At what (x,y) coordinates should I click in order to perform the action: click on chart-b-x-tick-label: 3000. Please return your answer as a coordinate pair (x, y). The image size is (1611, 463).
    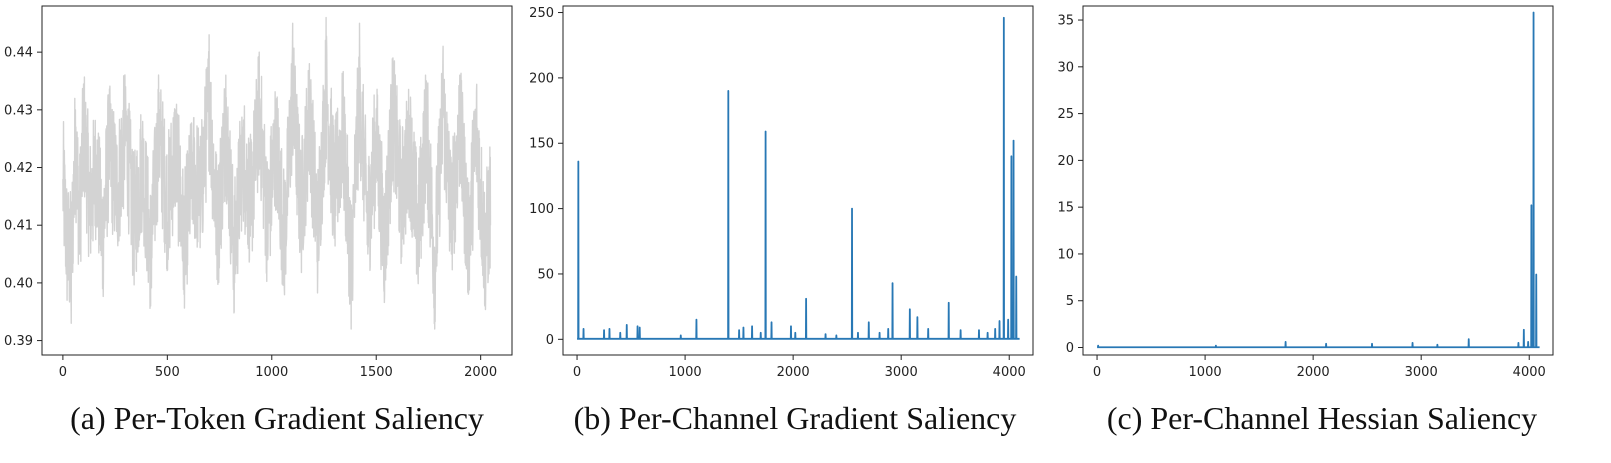
    Looking at the image, I should click on (901, 372).